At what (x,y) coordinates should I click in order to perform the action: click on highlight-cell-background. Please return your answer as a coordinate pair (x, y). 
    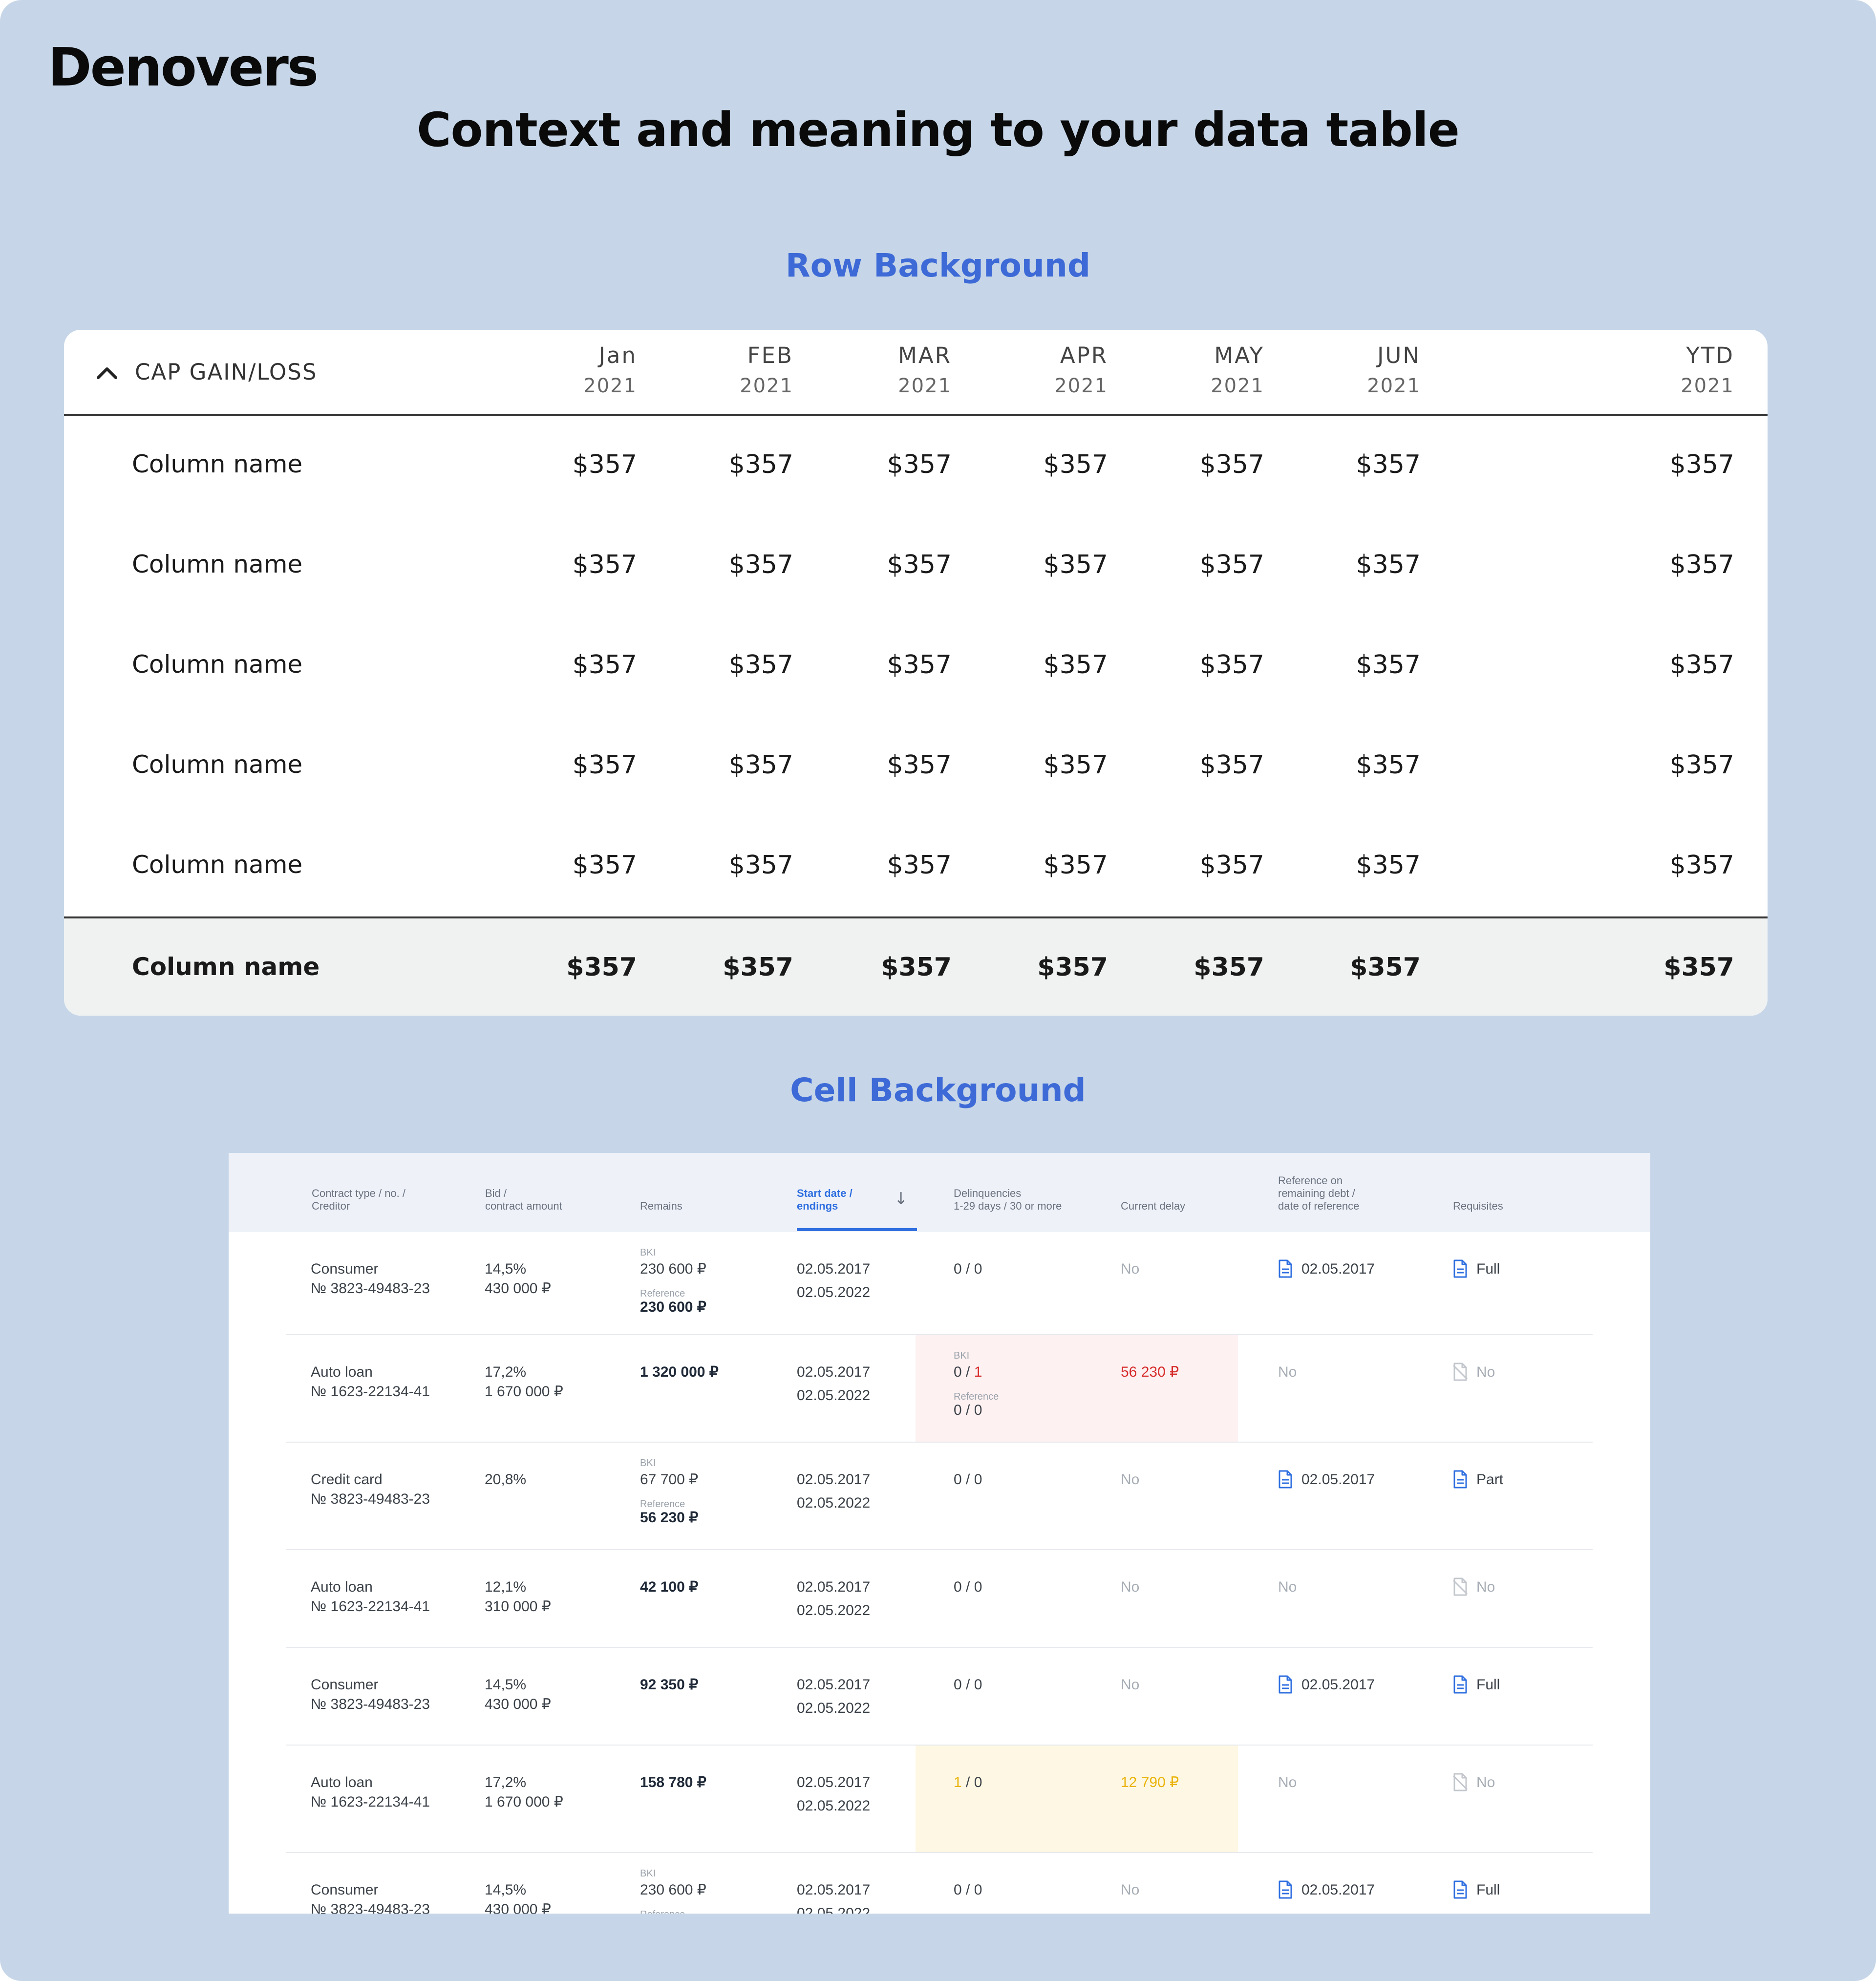
    Looking at the image, I should click on (1077, 1800).